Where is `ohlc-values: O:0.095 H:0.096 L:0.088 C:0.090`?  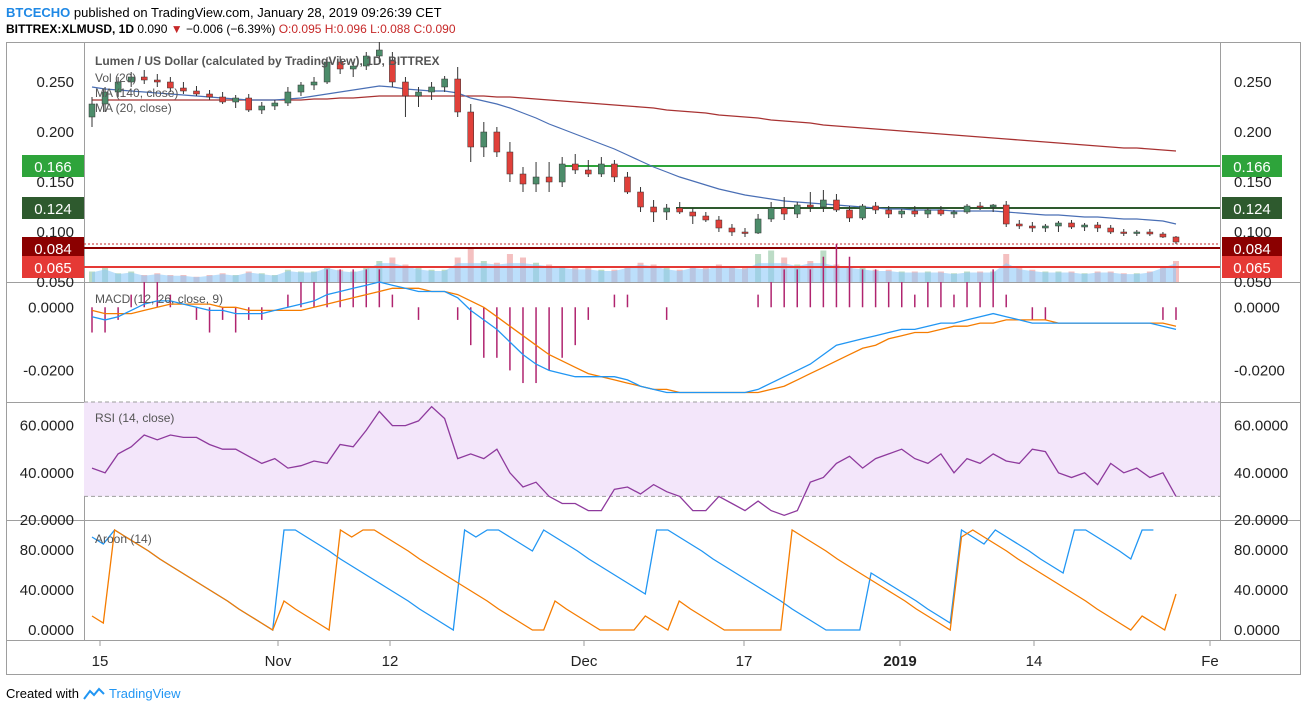 ohlc-values: O:0.095 H:0.096 L:0.088 C:0.090 is located at coordinates (367, 29).